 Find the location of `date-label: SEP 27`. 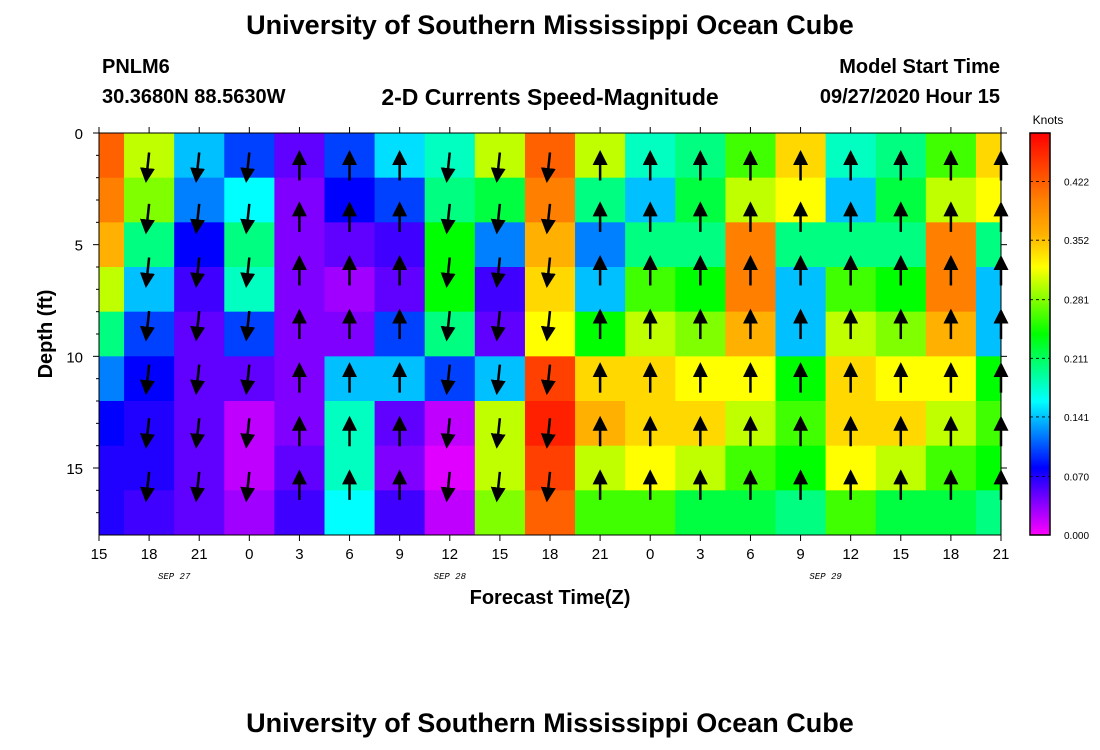

date-label: SEP 27 is located at coordinates (174, 577).